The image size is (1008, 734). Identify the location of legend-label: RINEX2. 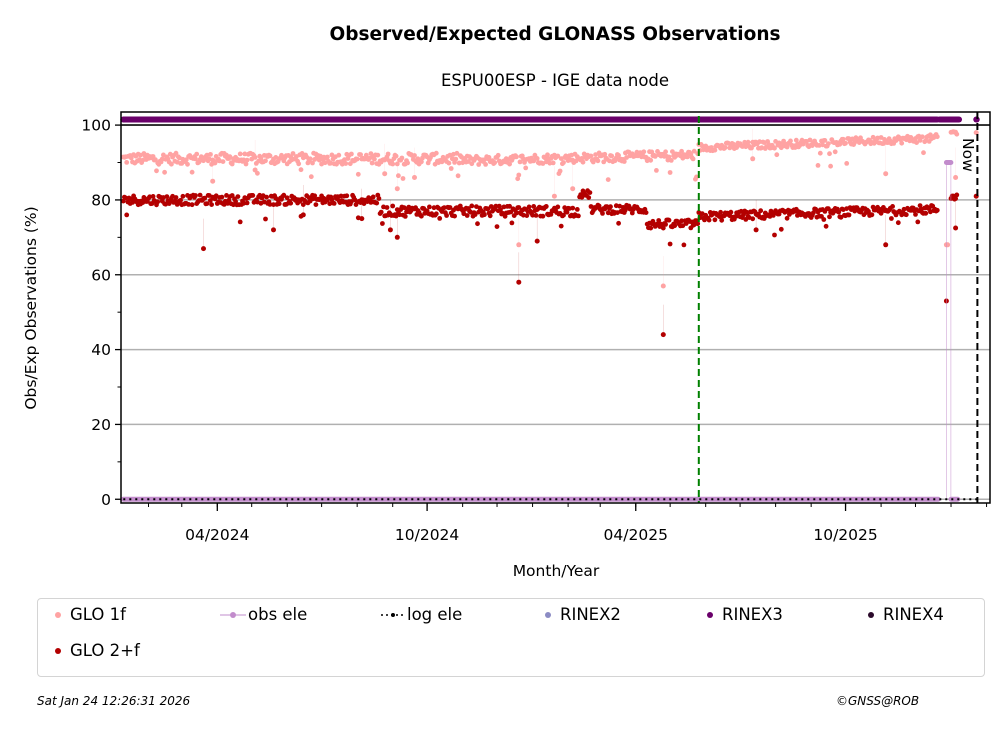
(590, 614).